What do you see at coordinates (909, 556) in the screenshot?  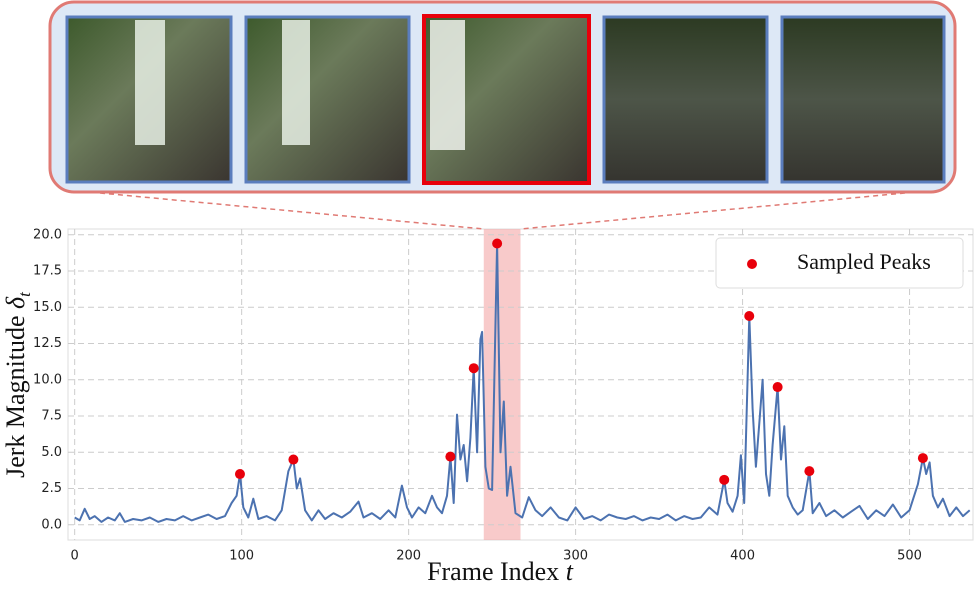 I see `x-tick-label: 500` at bounding box center [909, 556].